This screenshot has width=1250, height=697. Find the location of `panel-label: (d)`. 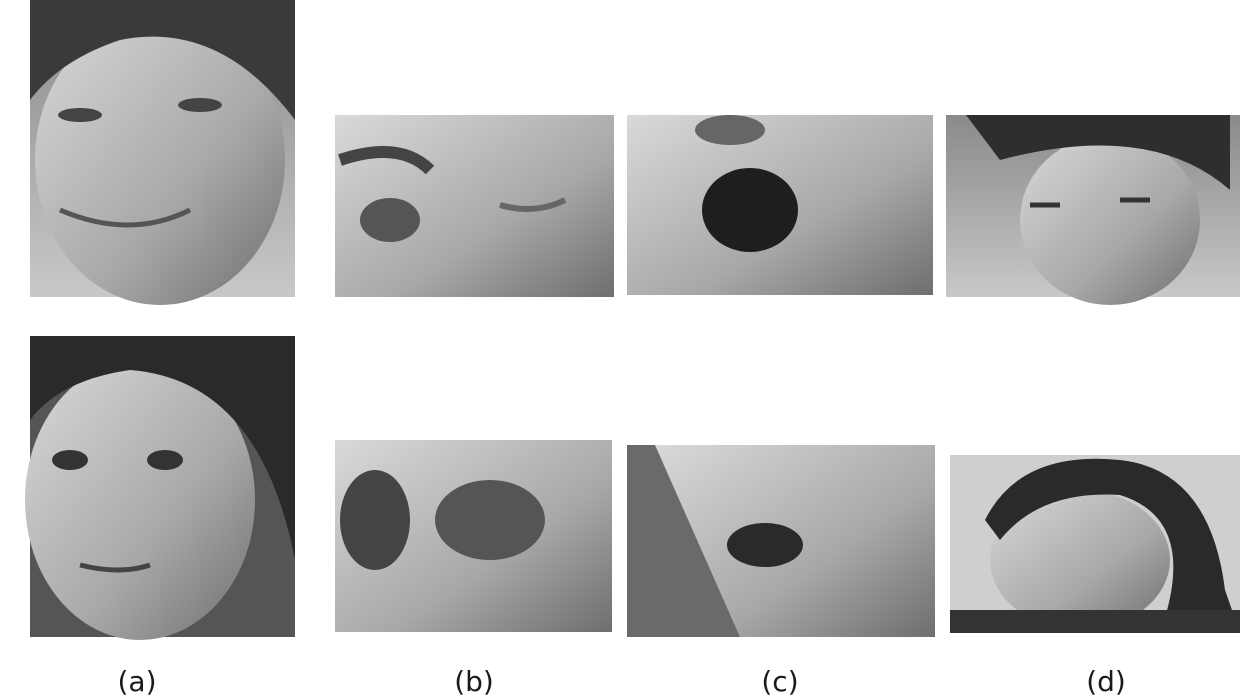

panel-label: (d) is located at coordinates (1106, 681).